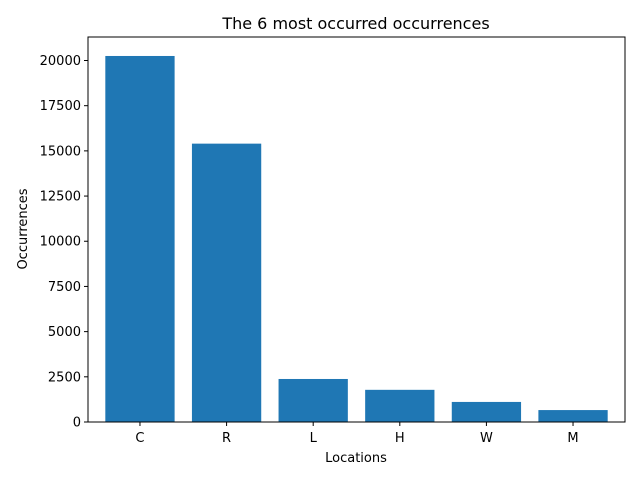  What do you see at coordinates (60, 106) in the screenshot?
I see `y-tick-label: 17500` at bounding box center [60, 106].